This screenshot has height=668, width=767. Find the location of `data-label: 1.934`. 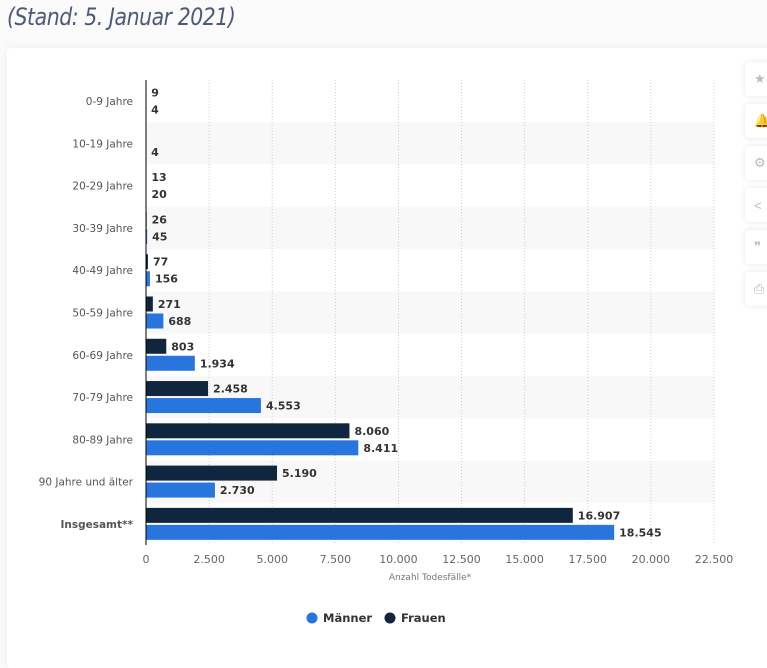

data-label: 1.934 is located at coordinates (217, 363).